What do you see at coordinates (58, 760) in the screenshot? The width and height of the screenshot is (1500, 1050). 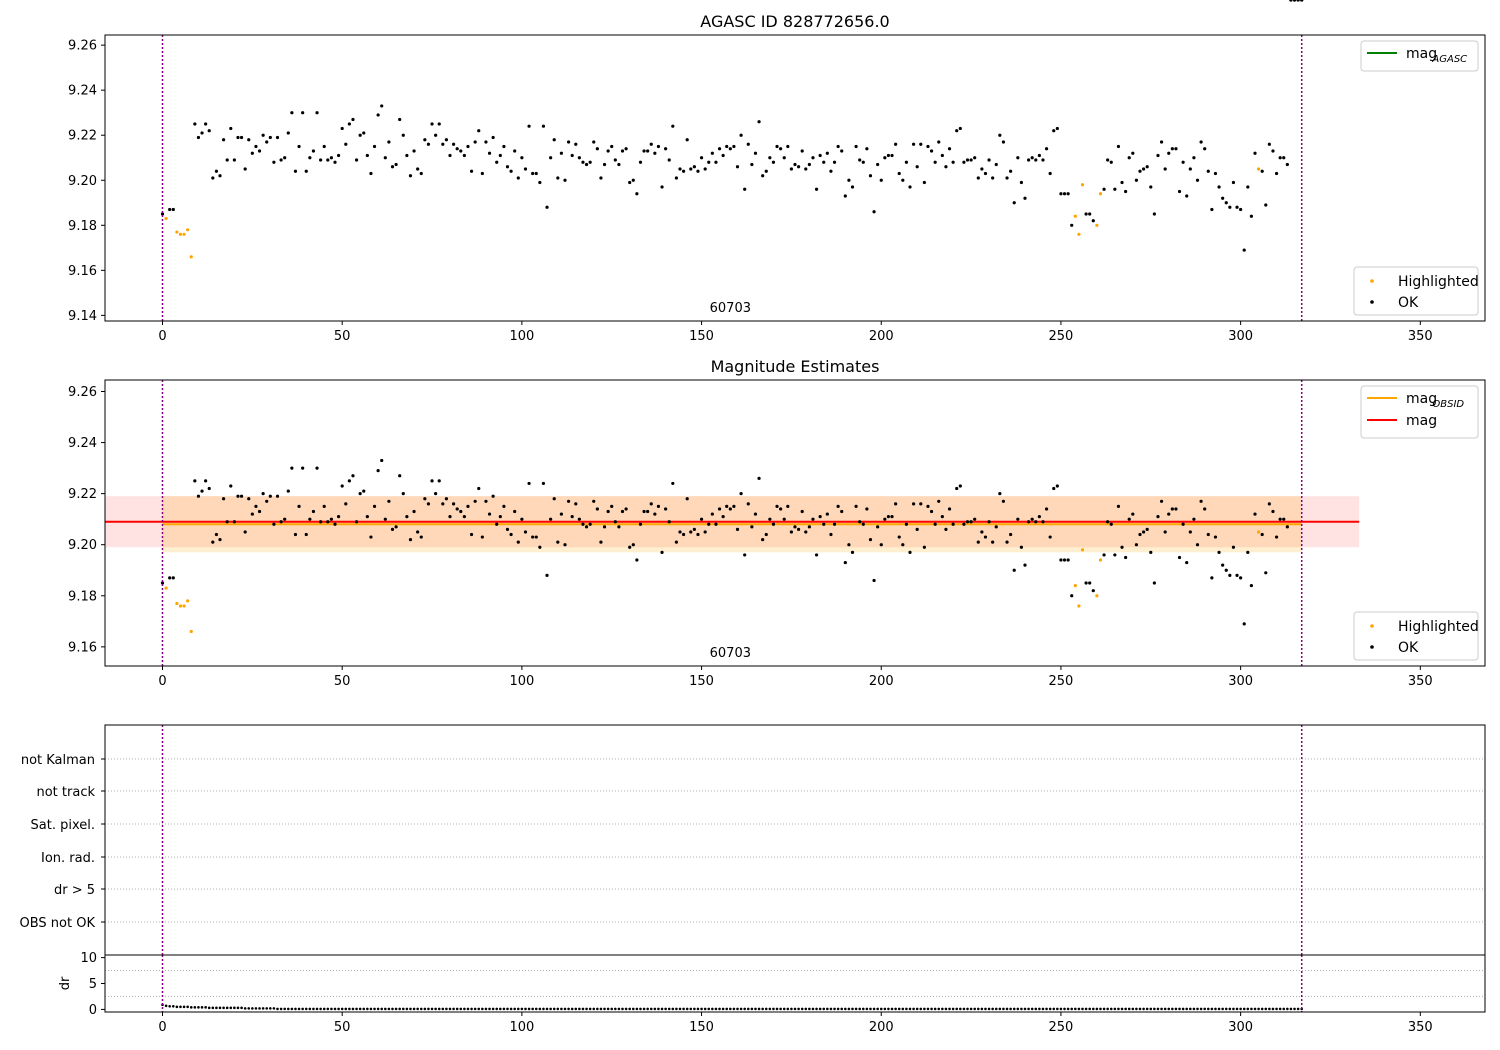 I see `flag-category-label: not Kalman` at bounding box center [58, 760].